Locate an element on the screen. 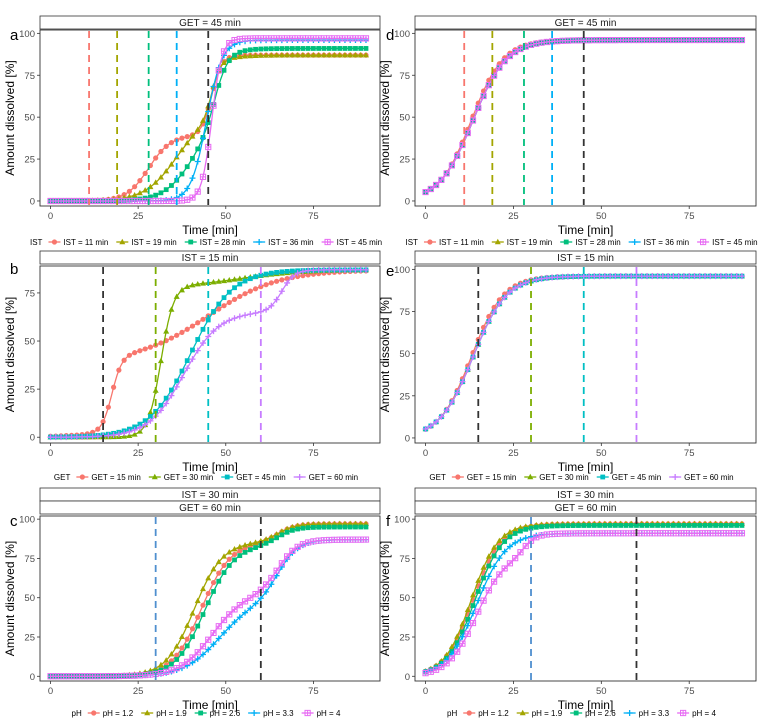 Image resolution: width=774 pixels, height=724 pixels. strip-box is located at coordinates (585, 22).